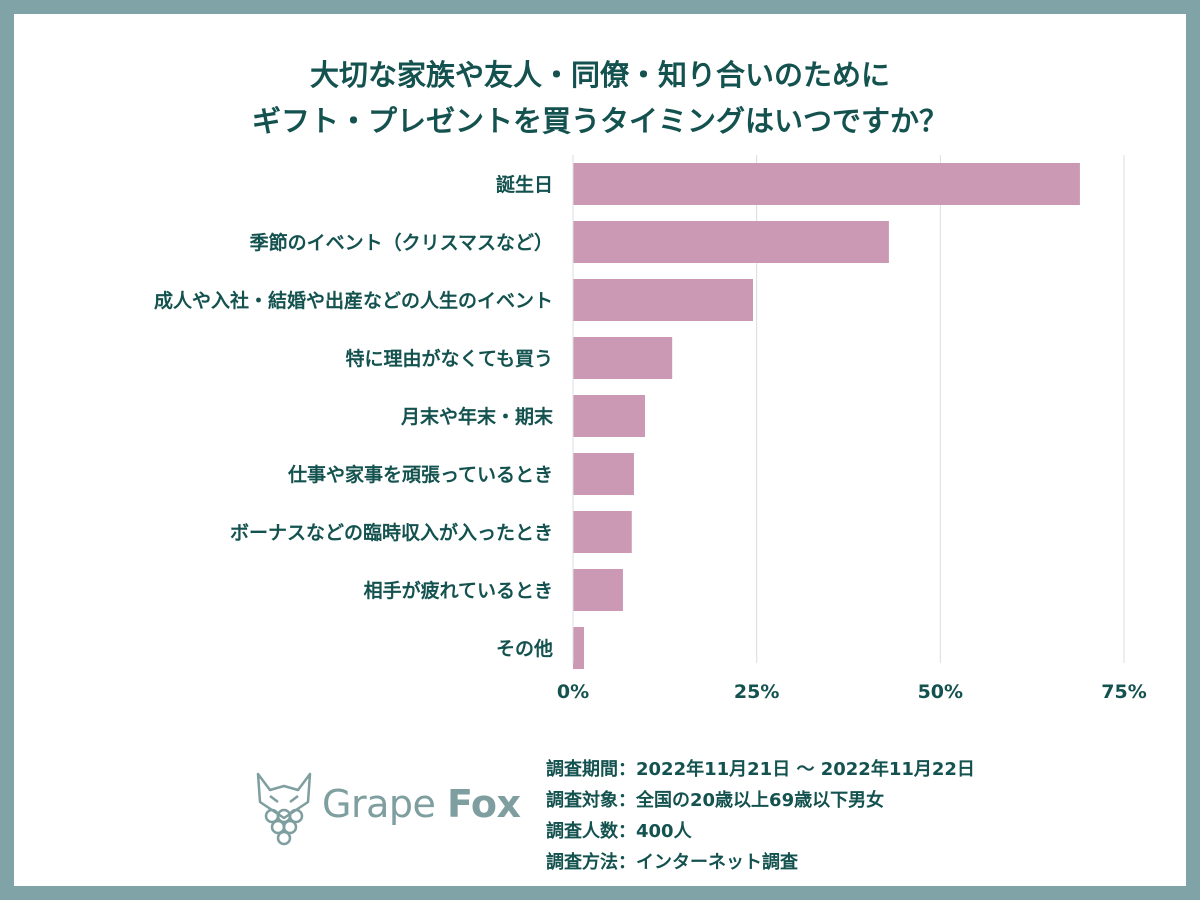 The image size is (1200, 900). I want to click on category-label-0: 誕生日, so click(524, 184).